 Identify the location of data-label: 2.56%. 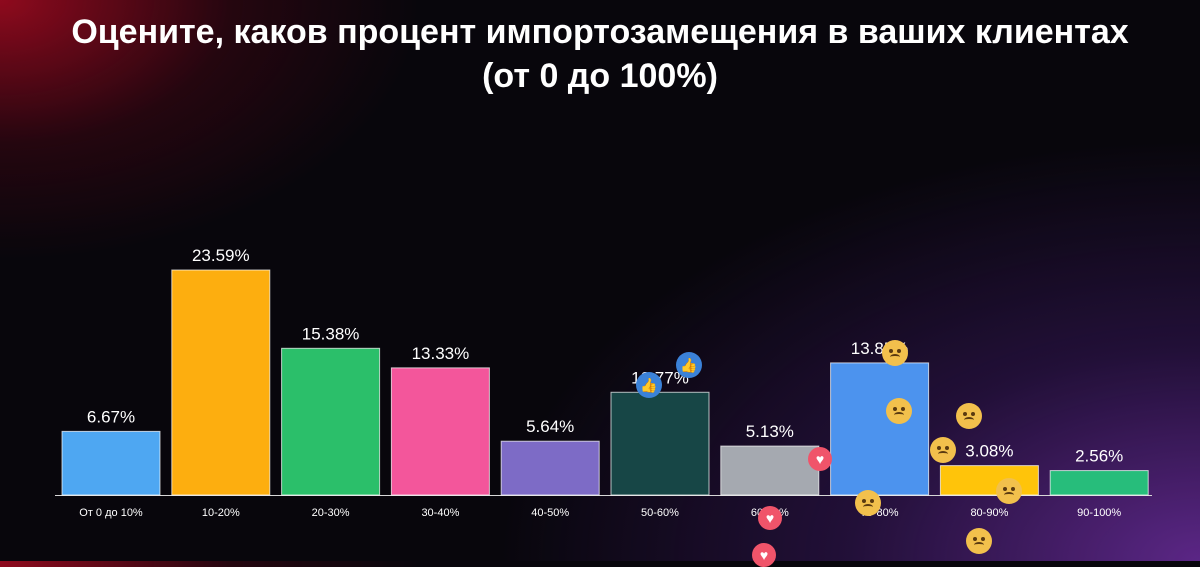
(1099, 456).